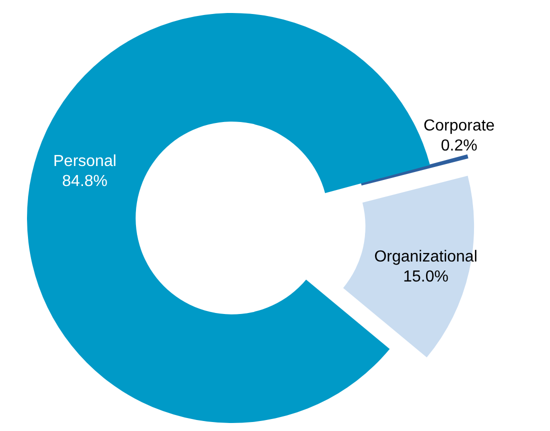  I want to click on slice-label: Personal, so click(84, 161).